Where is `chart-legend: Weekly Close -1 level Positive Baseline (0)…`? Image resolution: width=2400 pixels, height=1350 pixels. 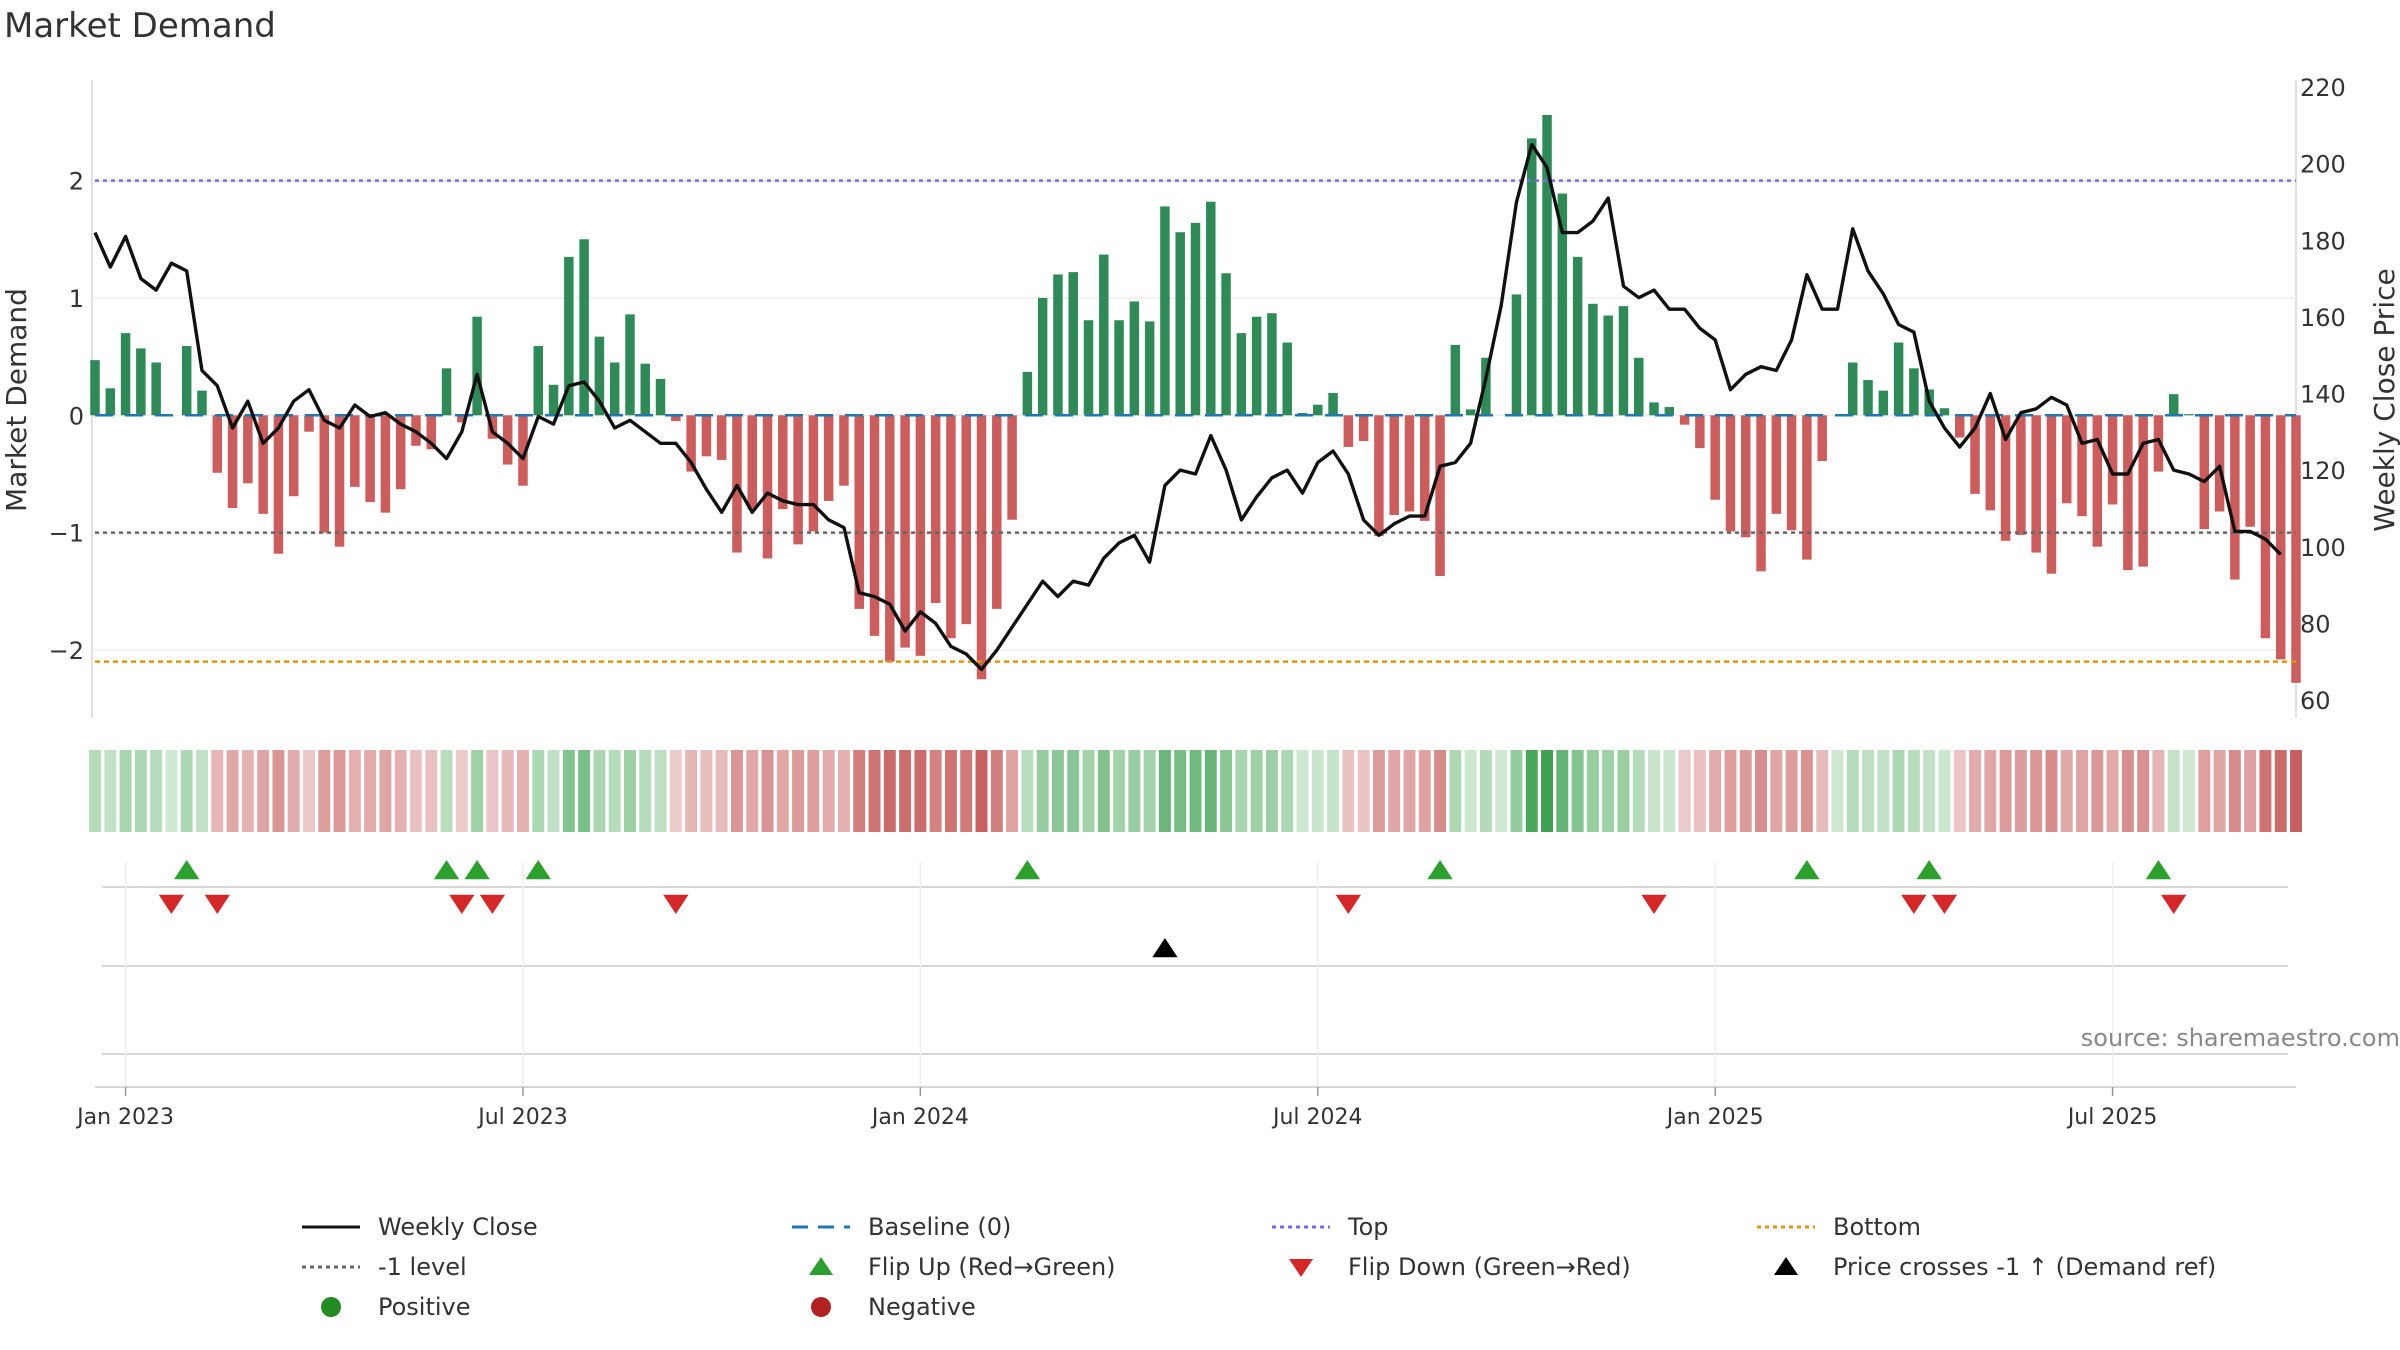 chart-legend: Weekly Close -1 level Positive Baseline (0)… is located at coordinates (1275, 1270).